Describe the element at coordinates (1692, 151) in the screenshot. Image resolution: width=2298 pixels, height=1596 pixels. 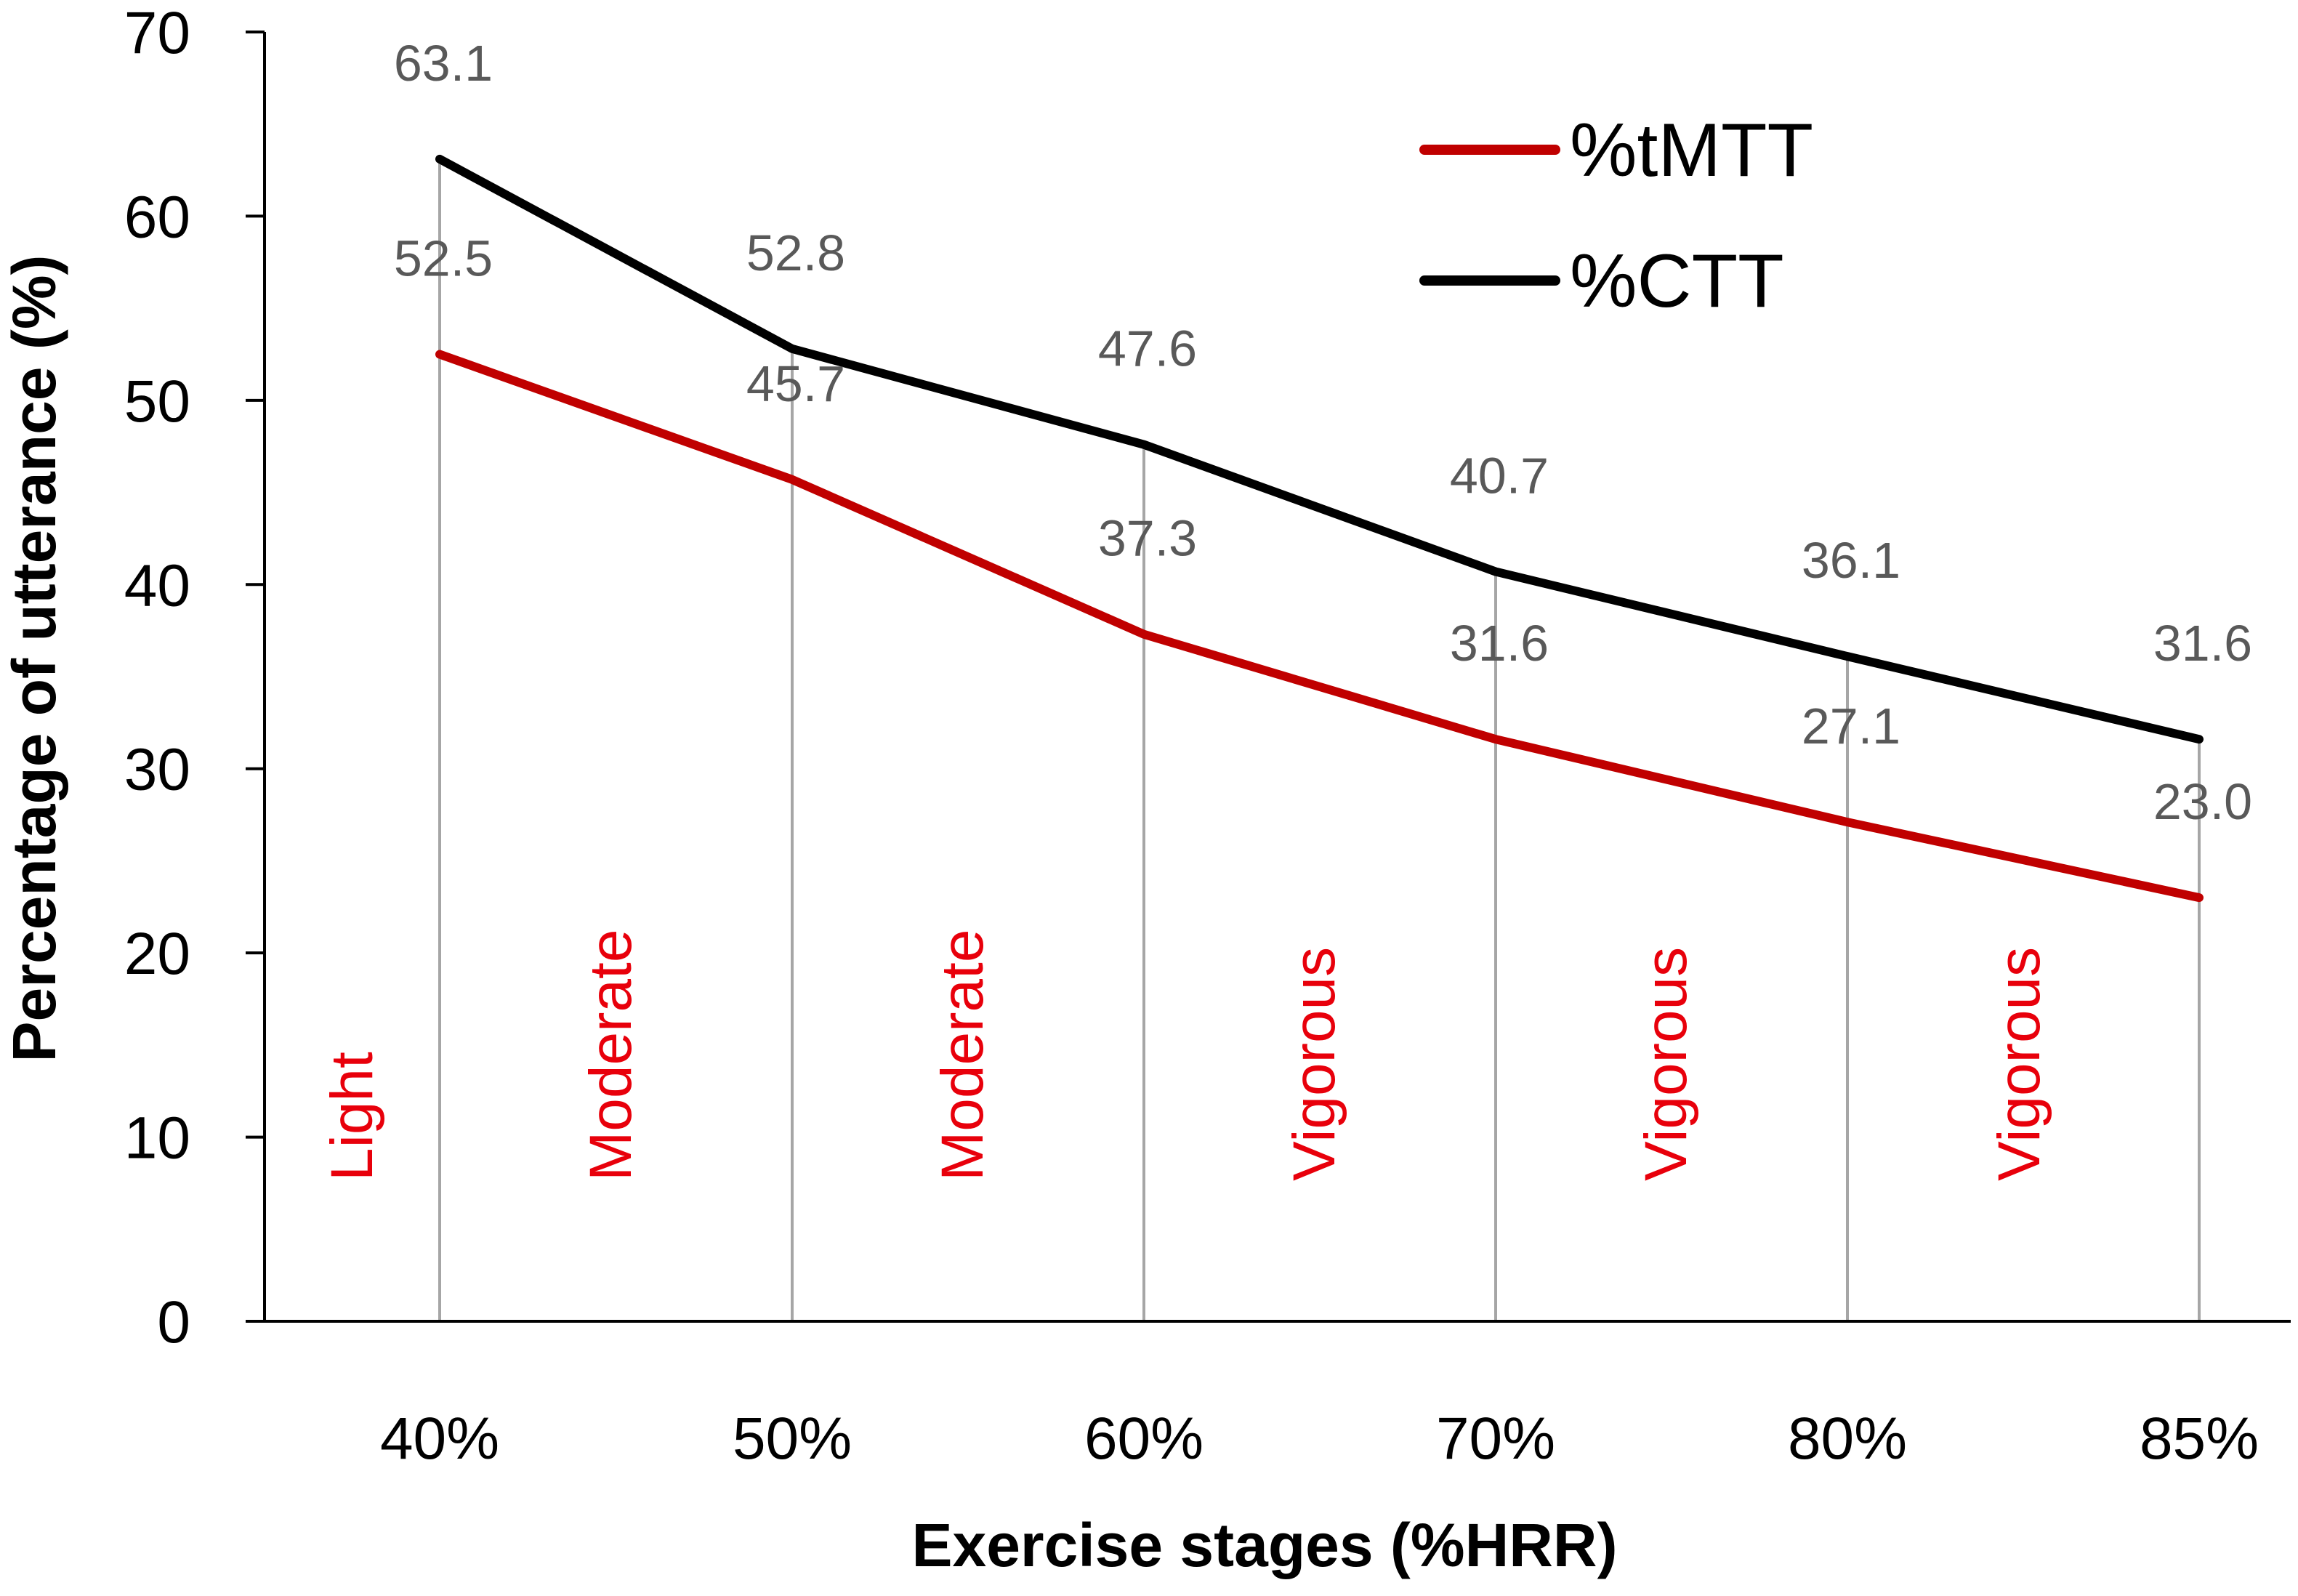
I see `legend-label-tmtt: %tMTT` at that location.